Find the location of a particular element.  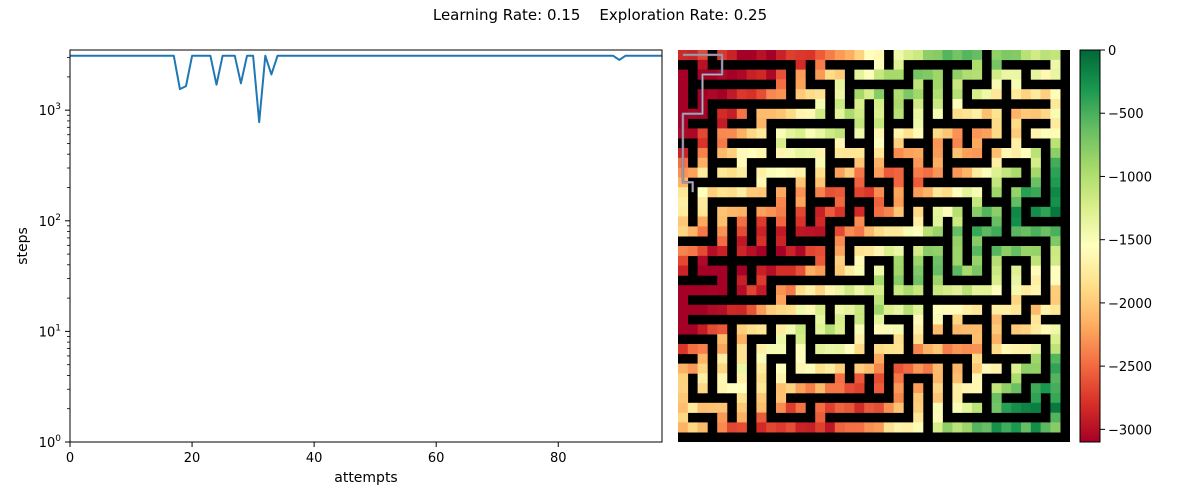

colorbar: 0 −500 −1000 −1500 −2000 −2500 −3000 is located at coordinates (1115, 243).